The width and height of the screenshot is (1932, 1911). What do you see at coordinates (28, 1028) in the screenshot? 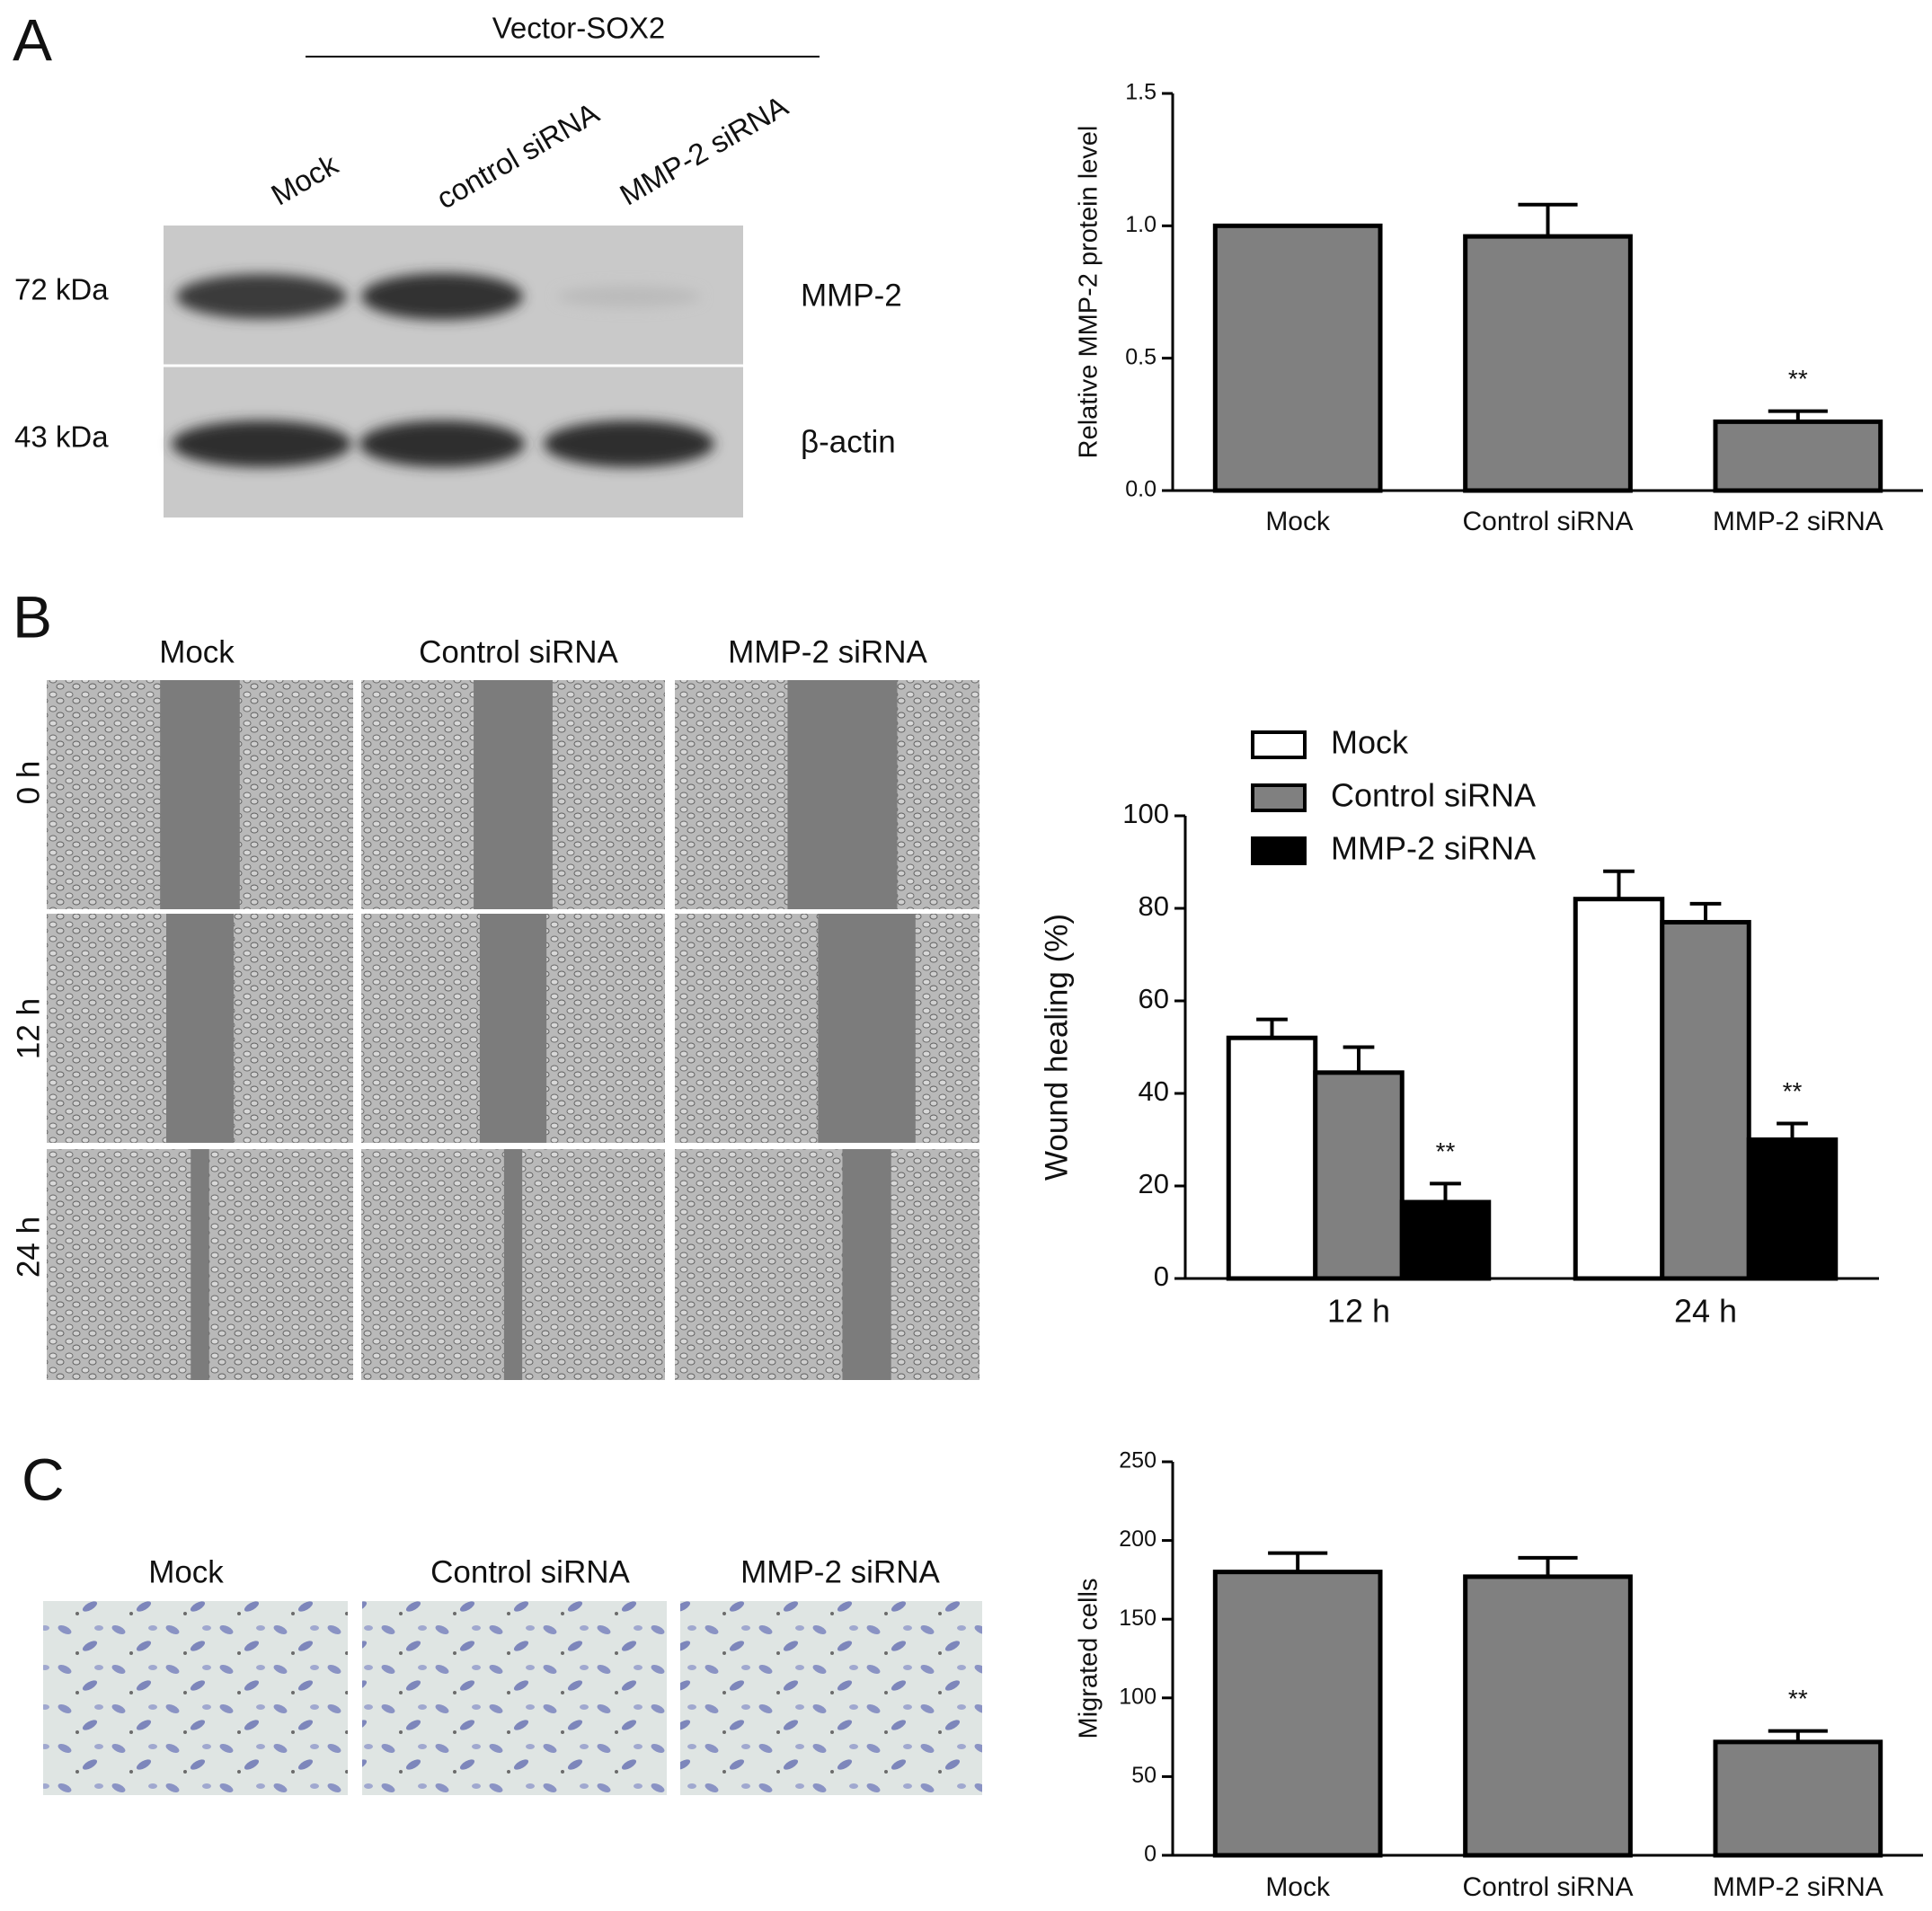
I see `row-label: 12 h` at bounding box center [28, 1028].